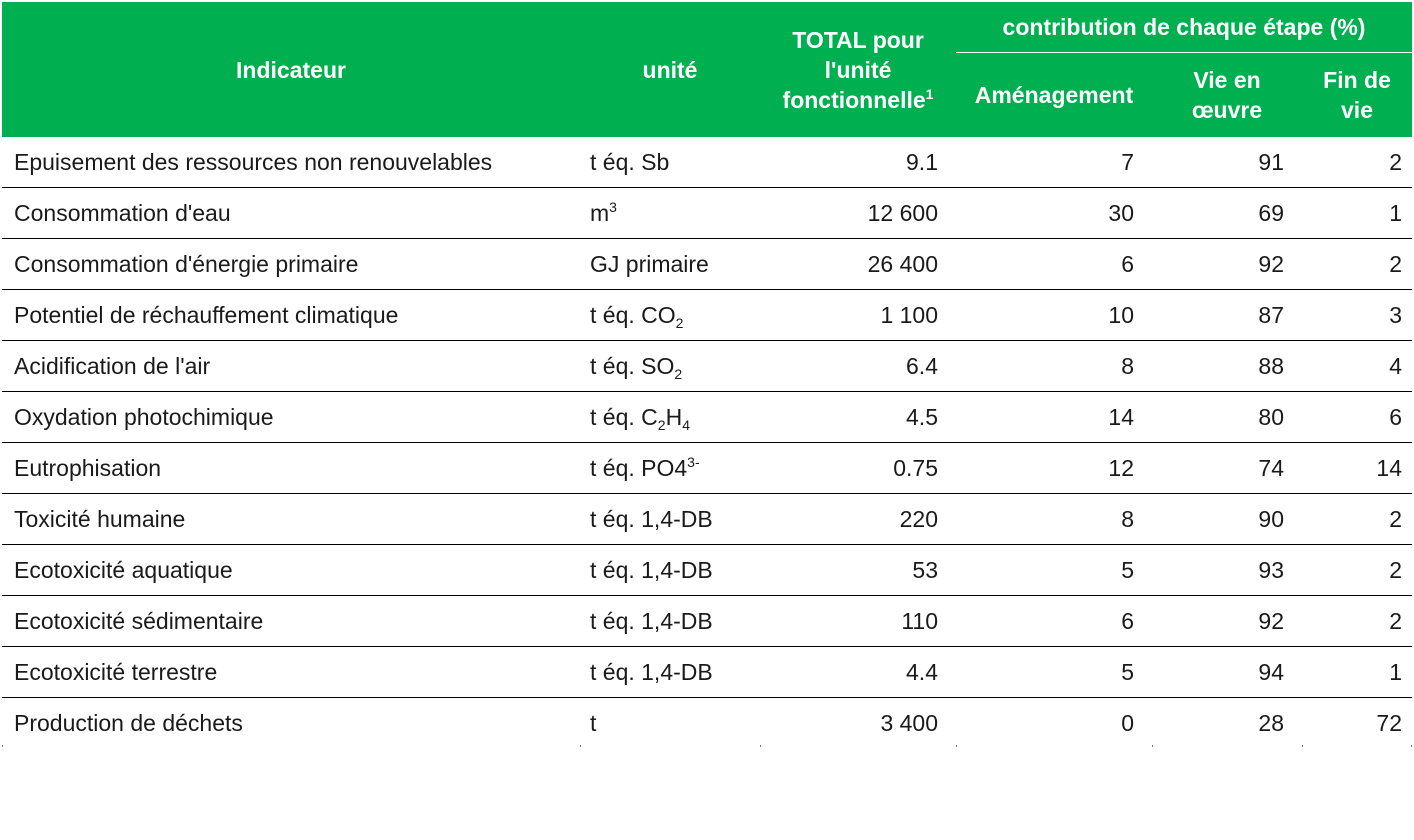  I want to click on total-cell: 53, so click(858, 570).